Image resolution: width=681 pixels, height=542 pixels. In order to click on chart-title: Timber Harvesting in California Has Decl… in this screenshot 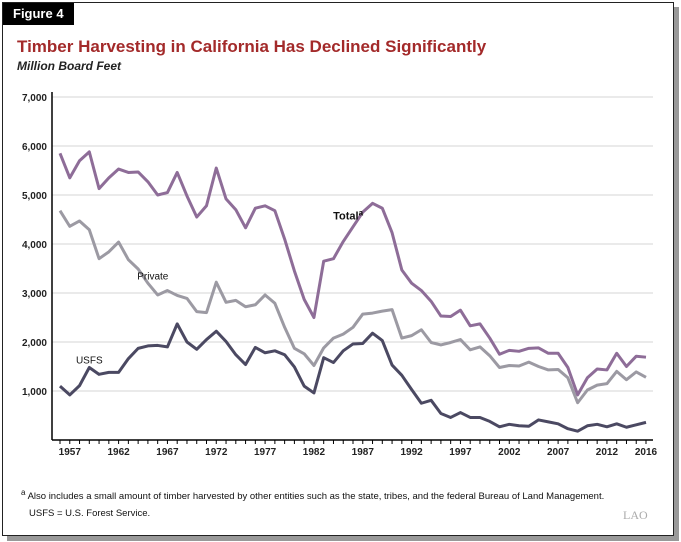, I will do `click(252, 46)`.